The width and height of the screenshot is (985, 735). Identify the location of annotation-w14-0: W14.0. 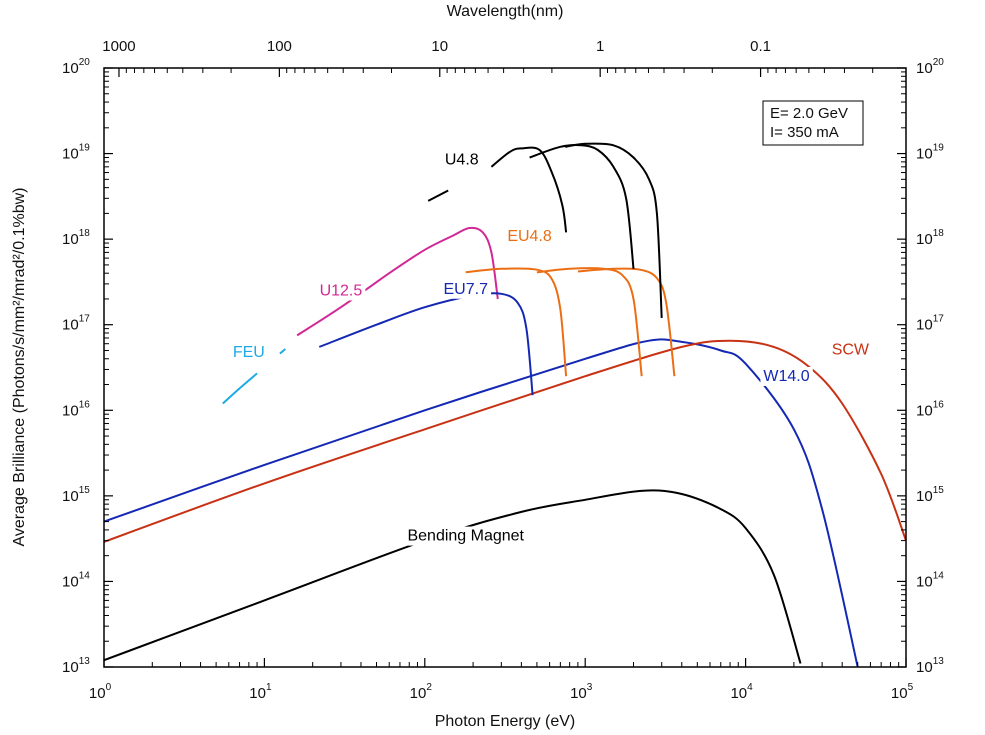
(786, 376).